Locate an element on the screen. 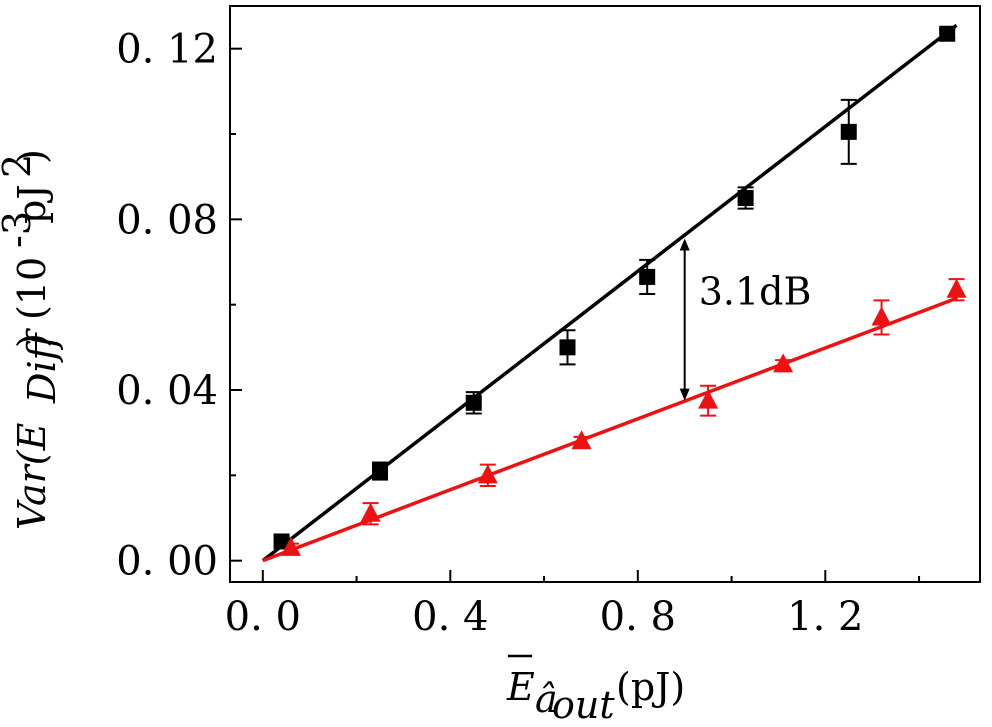 Image resolution: width=992 pixels, height=727 pixels. y-axis-title-prefix: Var(E is located at coordinates (32, 476).